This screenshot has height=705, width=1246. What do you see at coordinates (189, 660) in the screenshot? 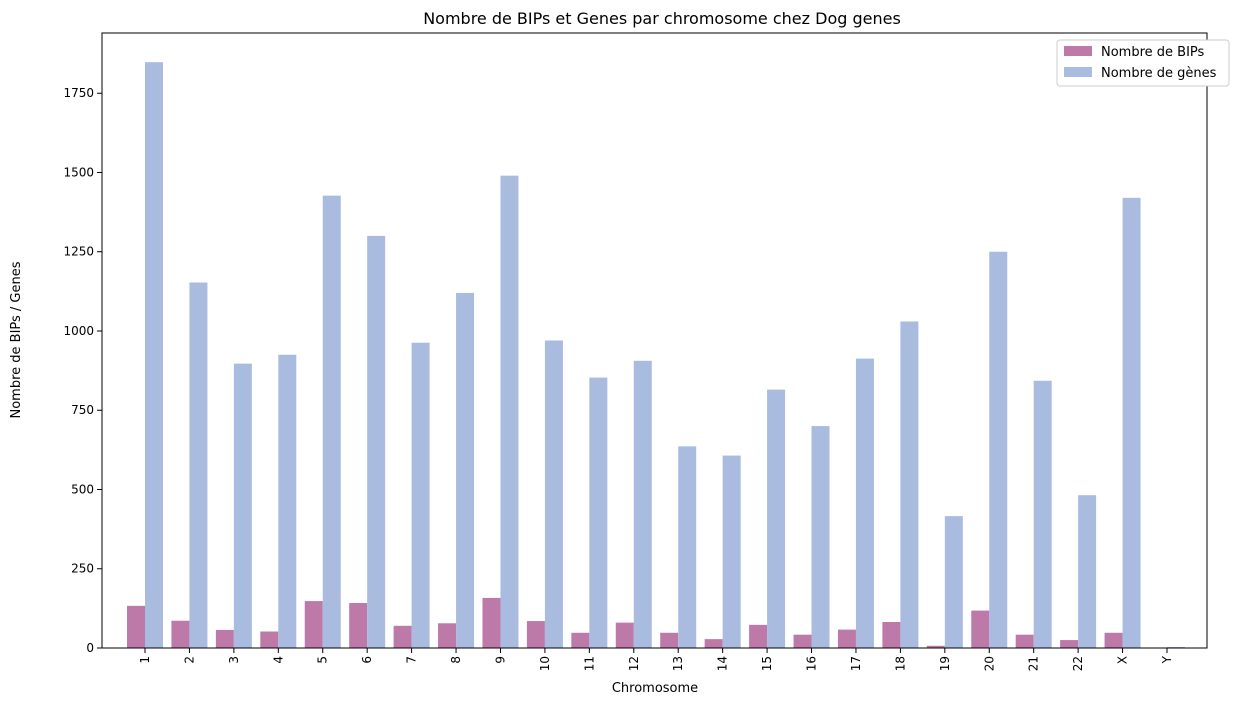
I see `x-tick-label: 2` at bounding box center [189, 660].